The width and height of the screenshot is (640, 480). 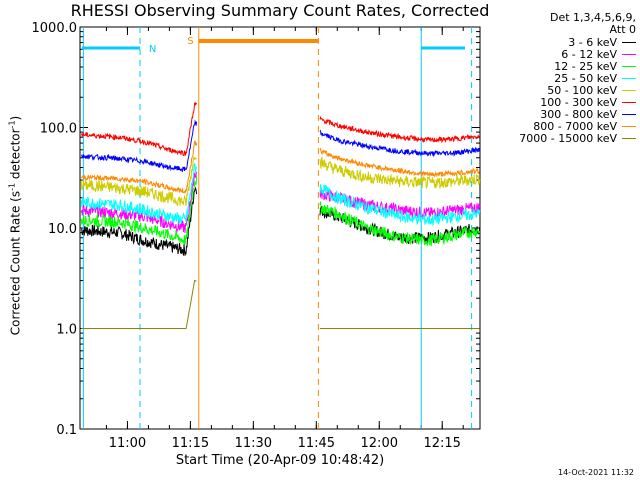 What do you see at coordinates (127, 443) in the screenshot?
I see `x-tick-label: 11:00` at bounding box center [127, 443].